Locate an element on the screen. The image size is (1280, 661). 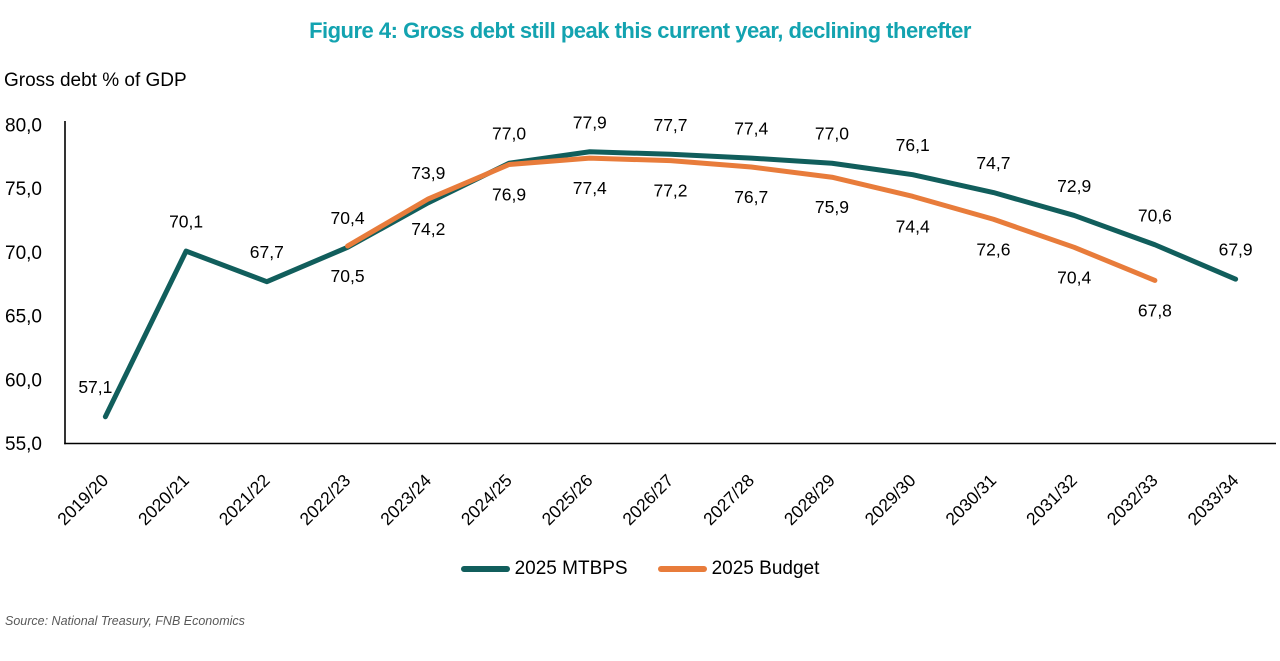
data-label-budget: 76,7 is located at coordinates (751, 197).